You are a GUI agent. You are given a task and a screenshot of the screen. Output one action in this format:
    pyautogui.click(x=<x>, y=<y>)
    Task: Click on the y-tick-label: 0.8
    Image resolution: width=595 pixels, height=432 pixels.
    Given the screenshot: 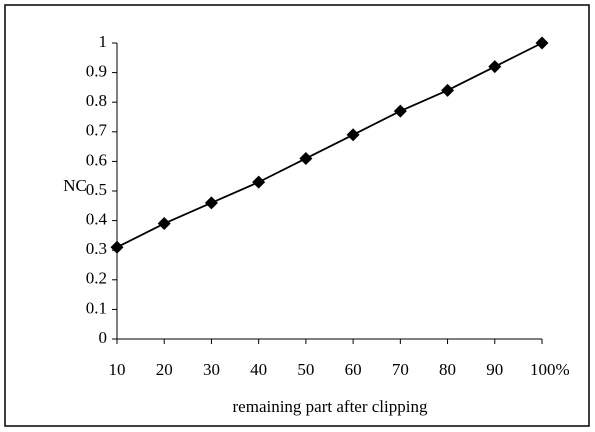 What is the action you would take?
    pyautogui.click(x=96, y=100)
    